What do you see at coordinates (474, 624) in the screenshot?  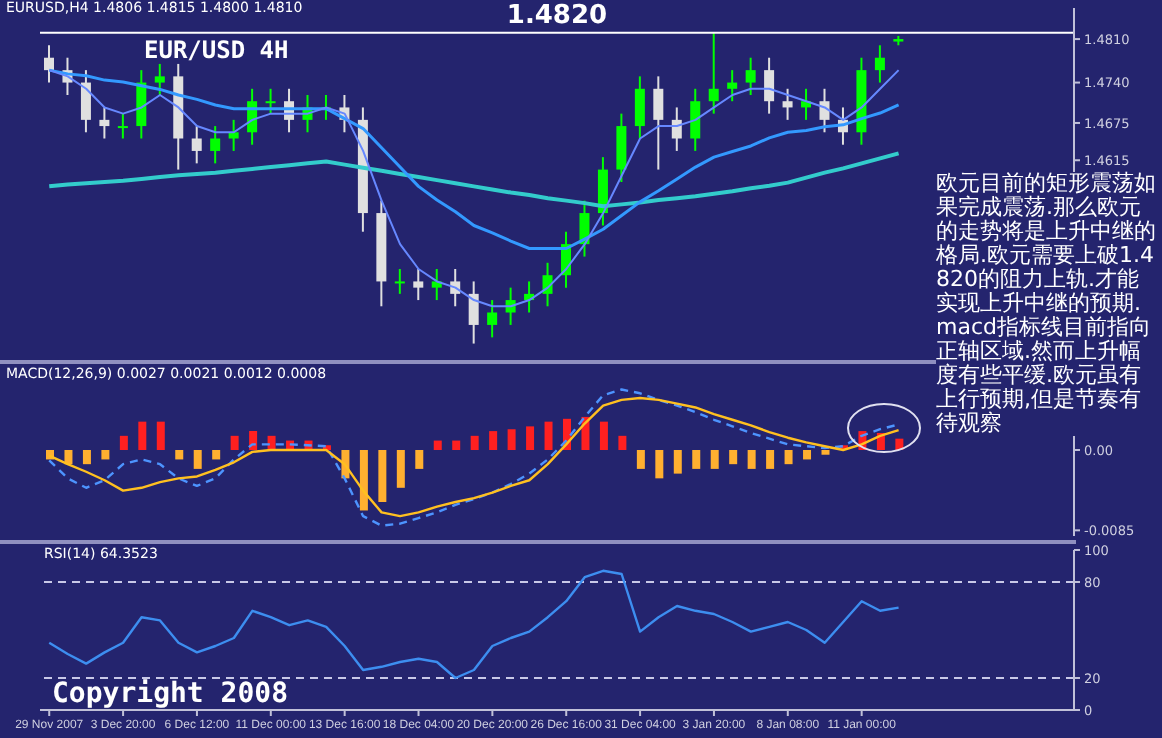 I see `line-series` at bounding box center [474, 624].